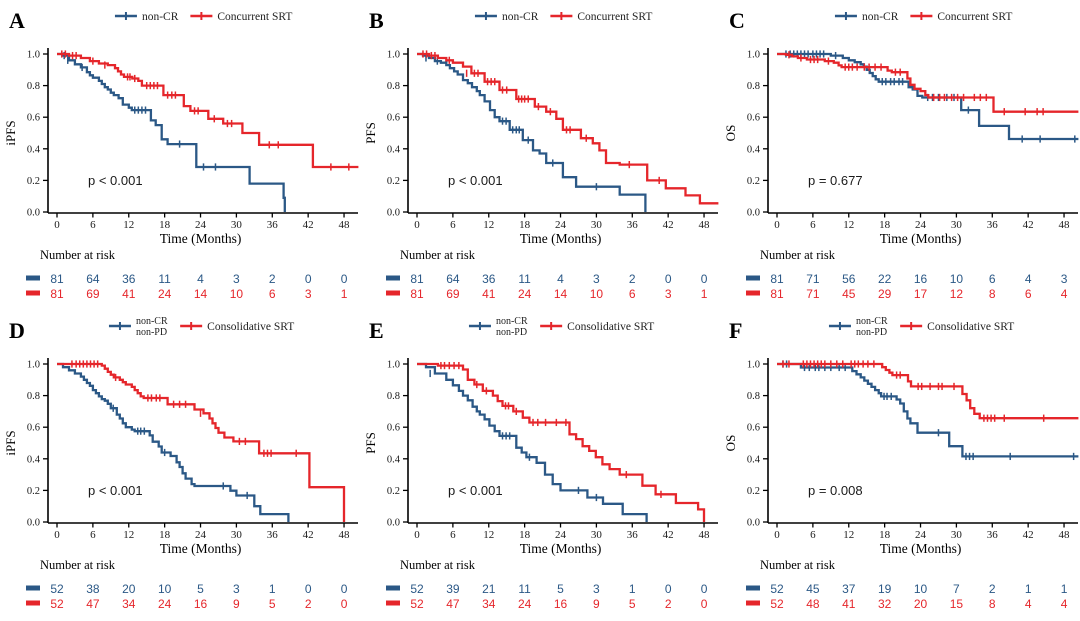  What do you see at coordinates (237, 294) in the screenshot?
I see `risk-count: 10` at bounding box center [237, 294].